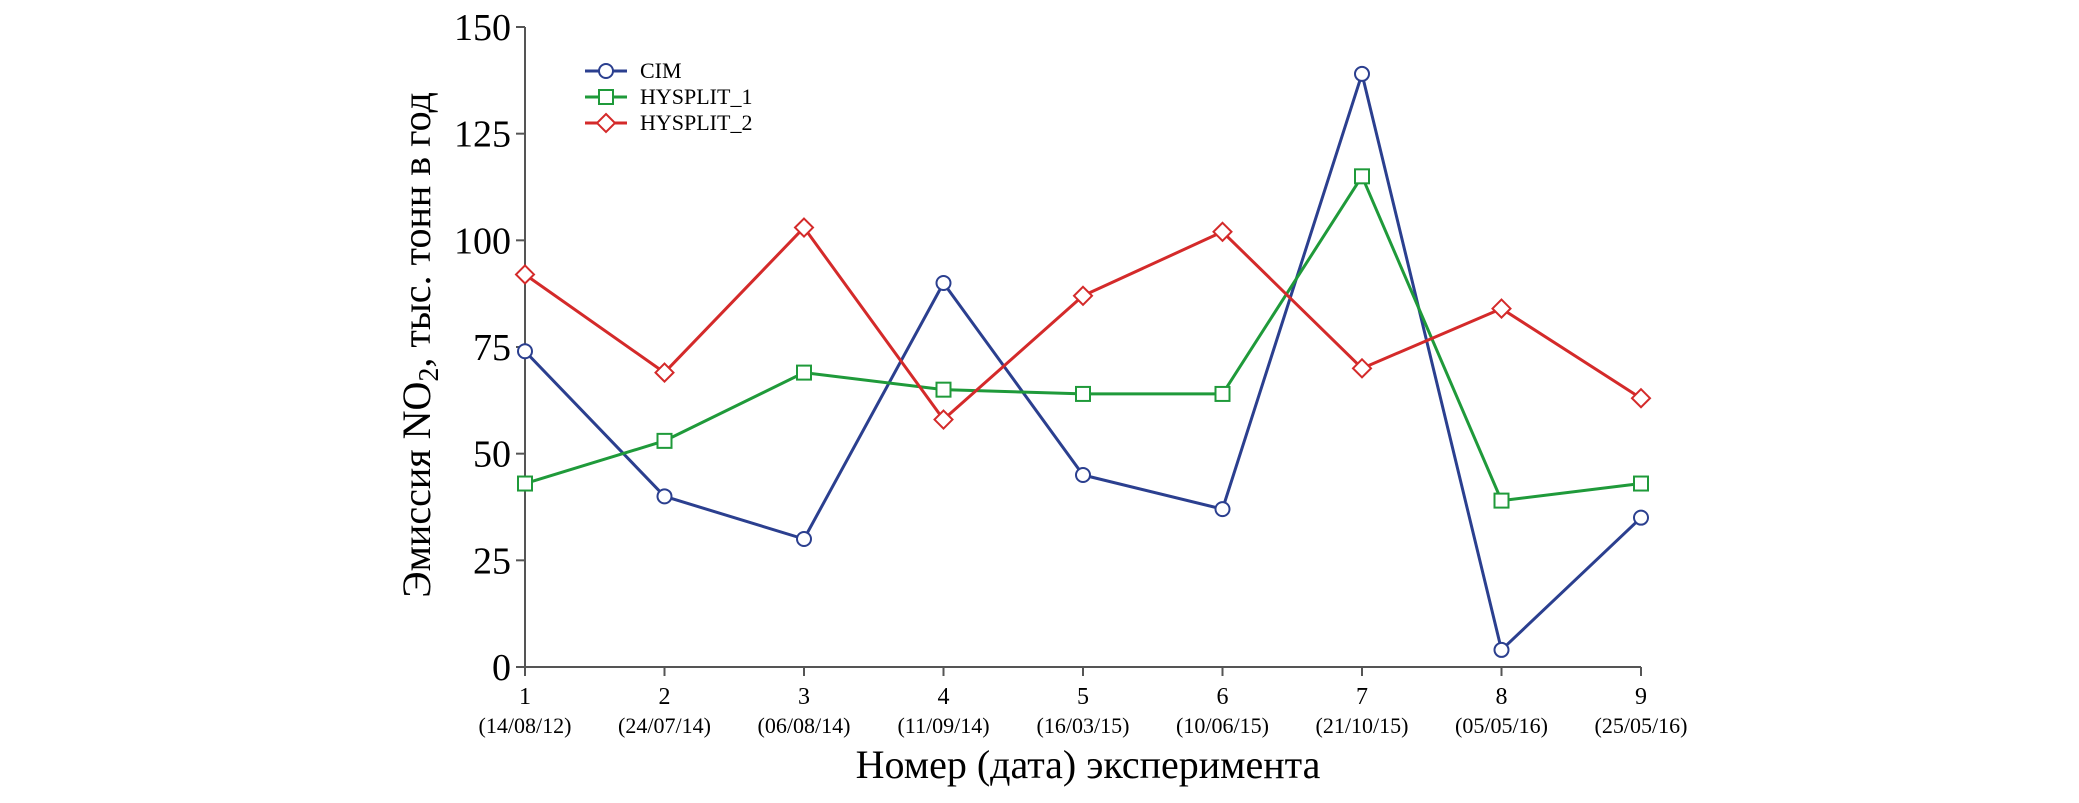 This screenshot has height=803, width=2079. Describe the element at coordinates (1362, 725) in the screenshot. I see `x-tick-date: (21/10/15)` at that location.